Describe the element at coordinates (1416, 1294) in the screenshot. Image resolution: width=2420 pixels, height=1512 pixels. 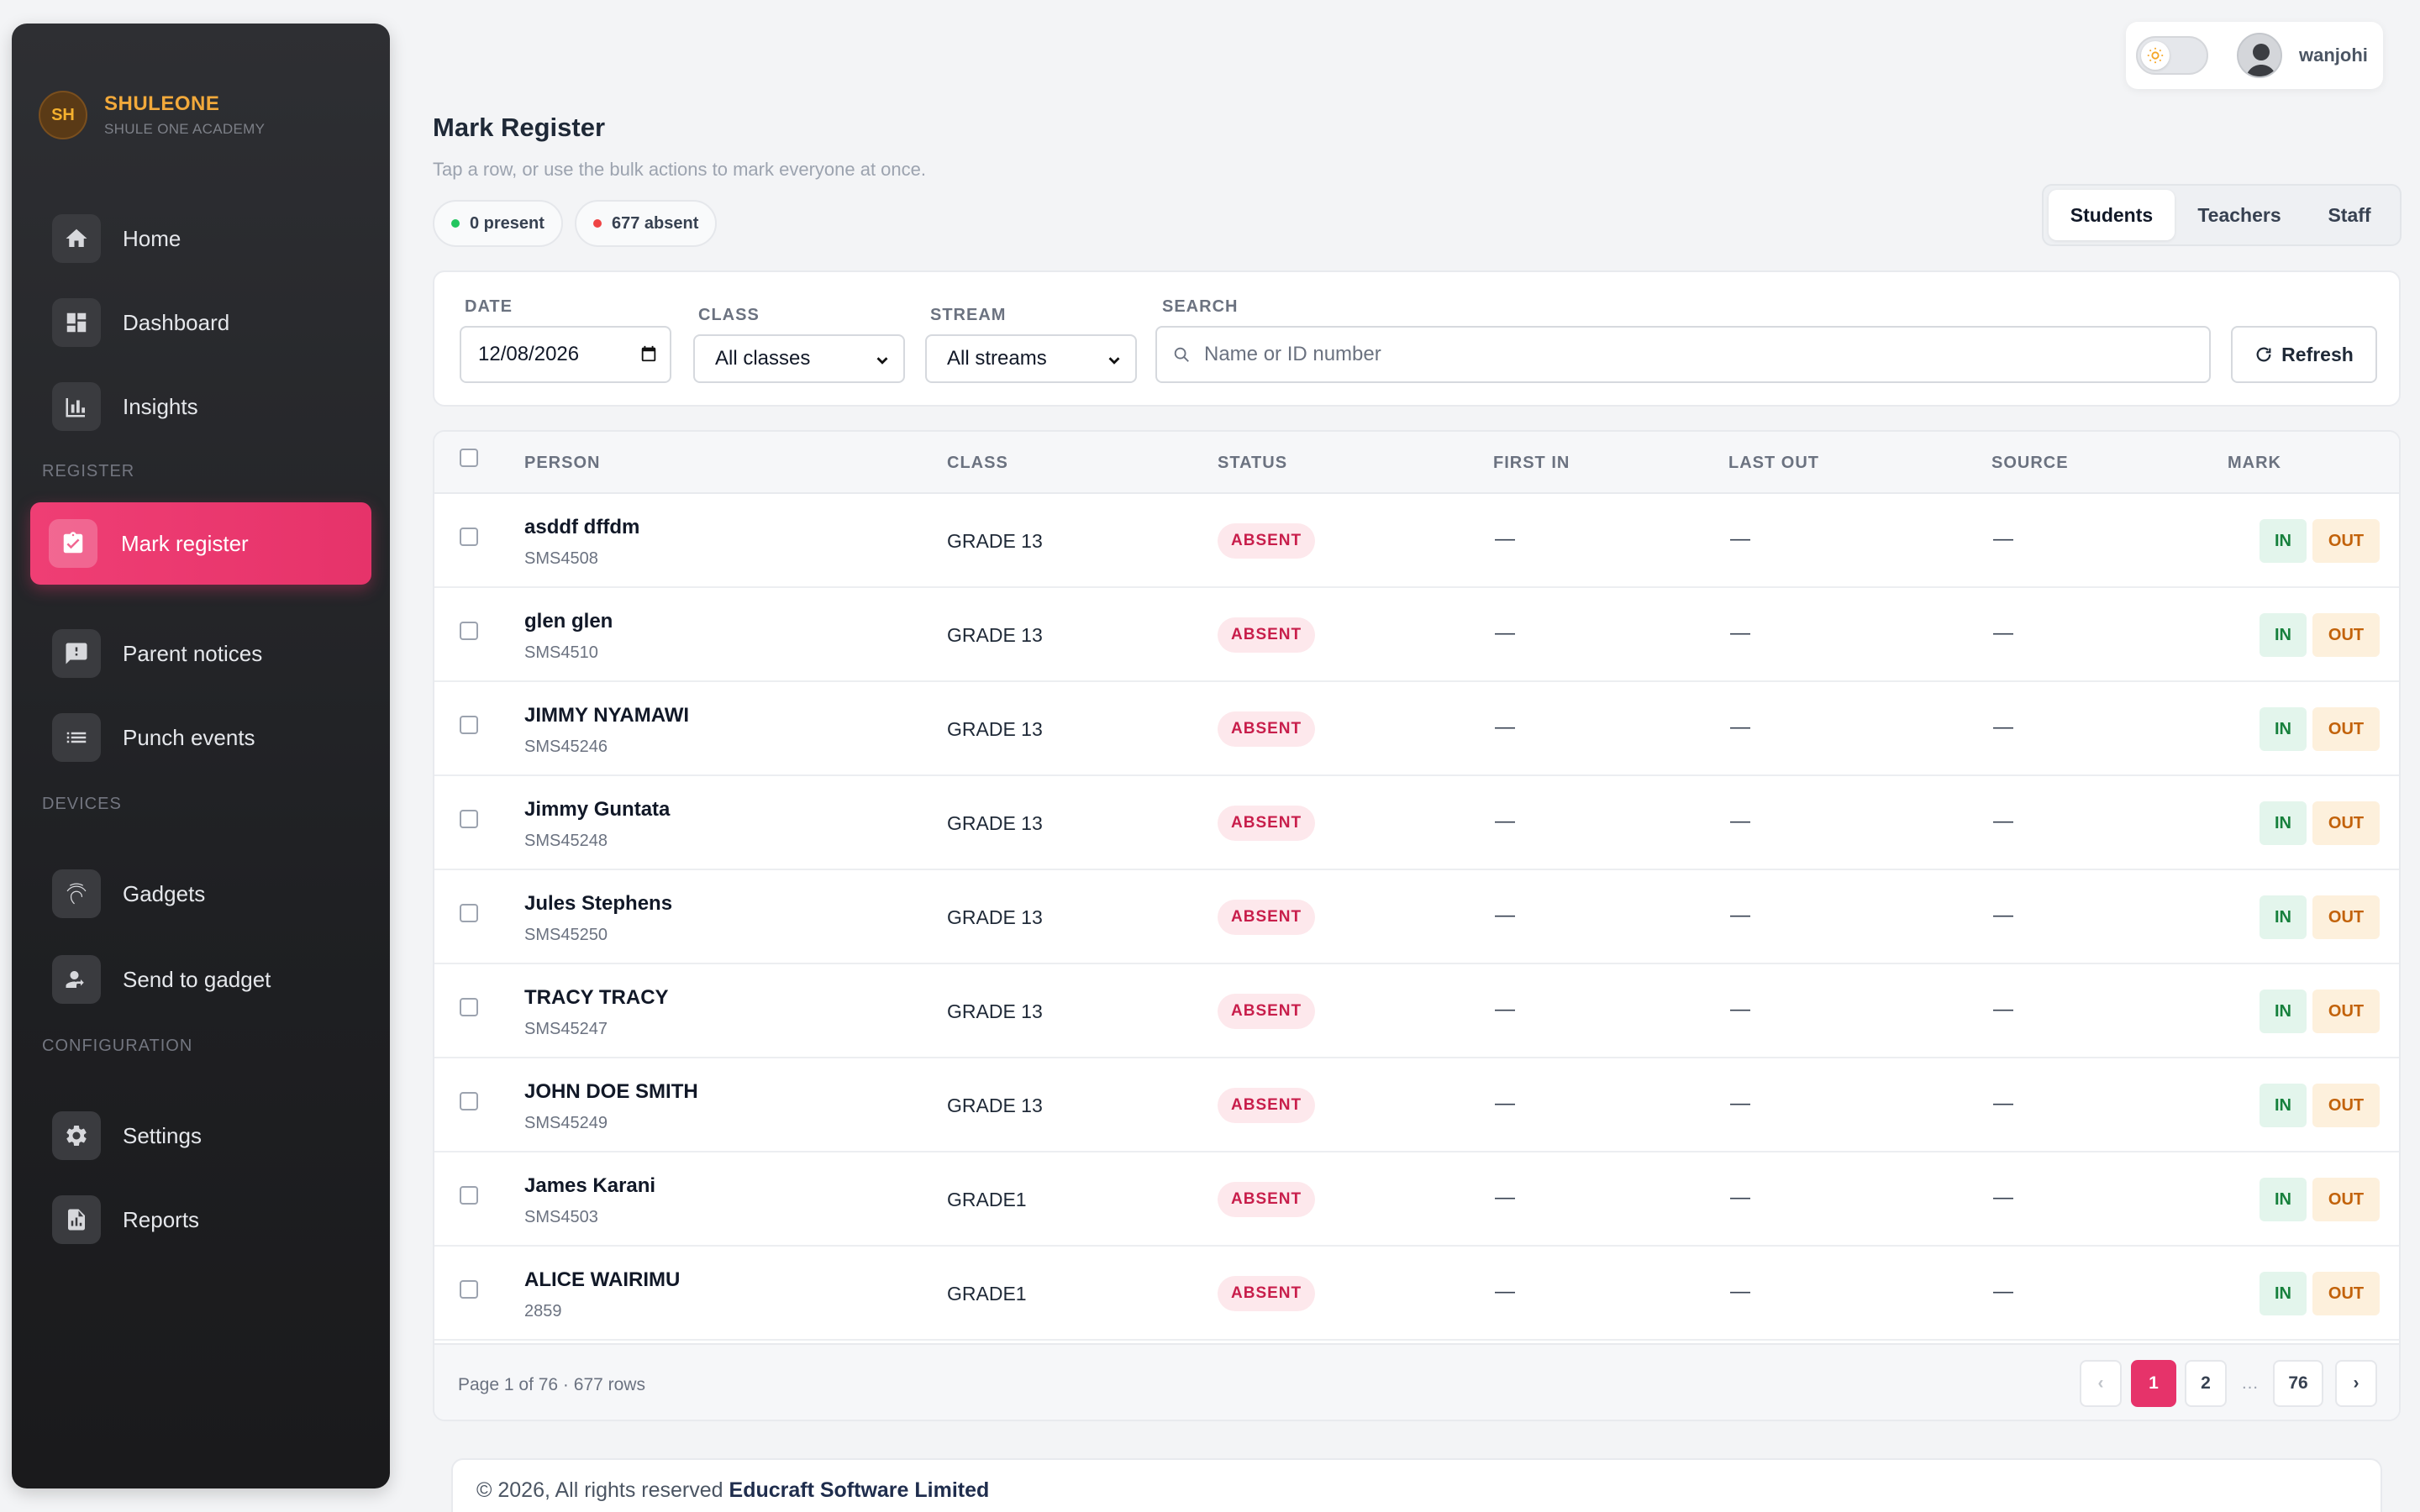
I see `table-row: ALICE WAIRIMU 2859 GRADE1 ABSENT — — — IN OUT` at that location.